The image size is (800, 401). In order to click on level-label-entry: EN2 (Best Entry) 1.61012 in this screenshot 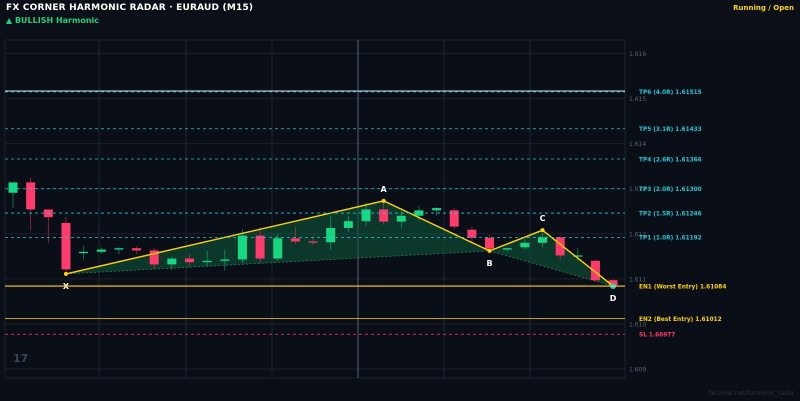, I will do `click(680, 320)`.